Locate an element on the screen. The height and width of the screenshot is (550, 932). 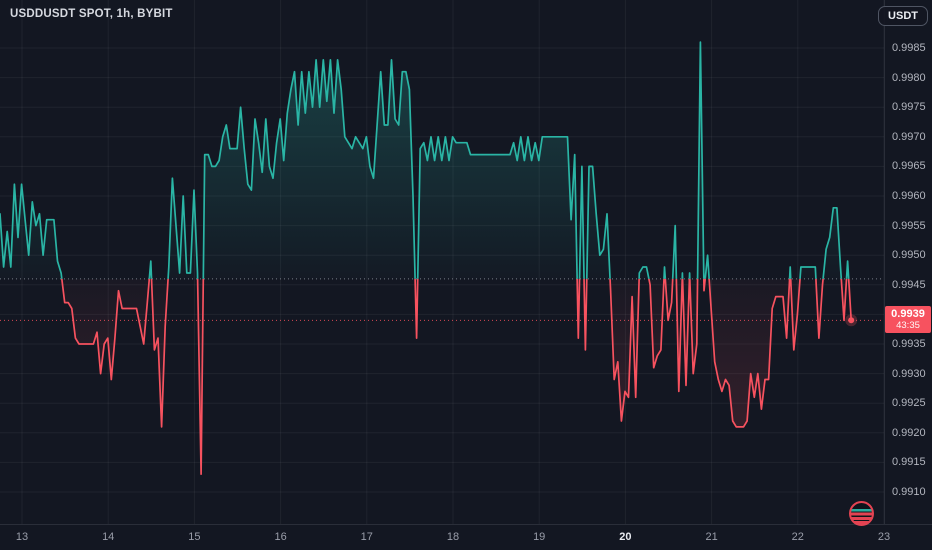
time-axis: 13 14 15 16 17 18 19 20 21 22 23 is located at coordinates (466, 537).